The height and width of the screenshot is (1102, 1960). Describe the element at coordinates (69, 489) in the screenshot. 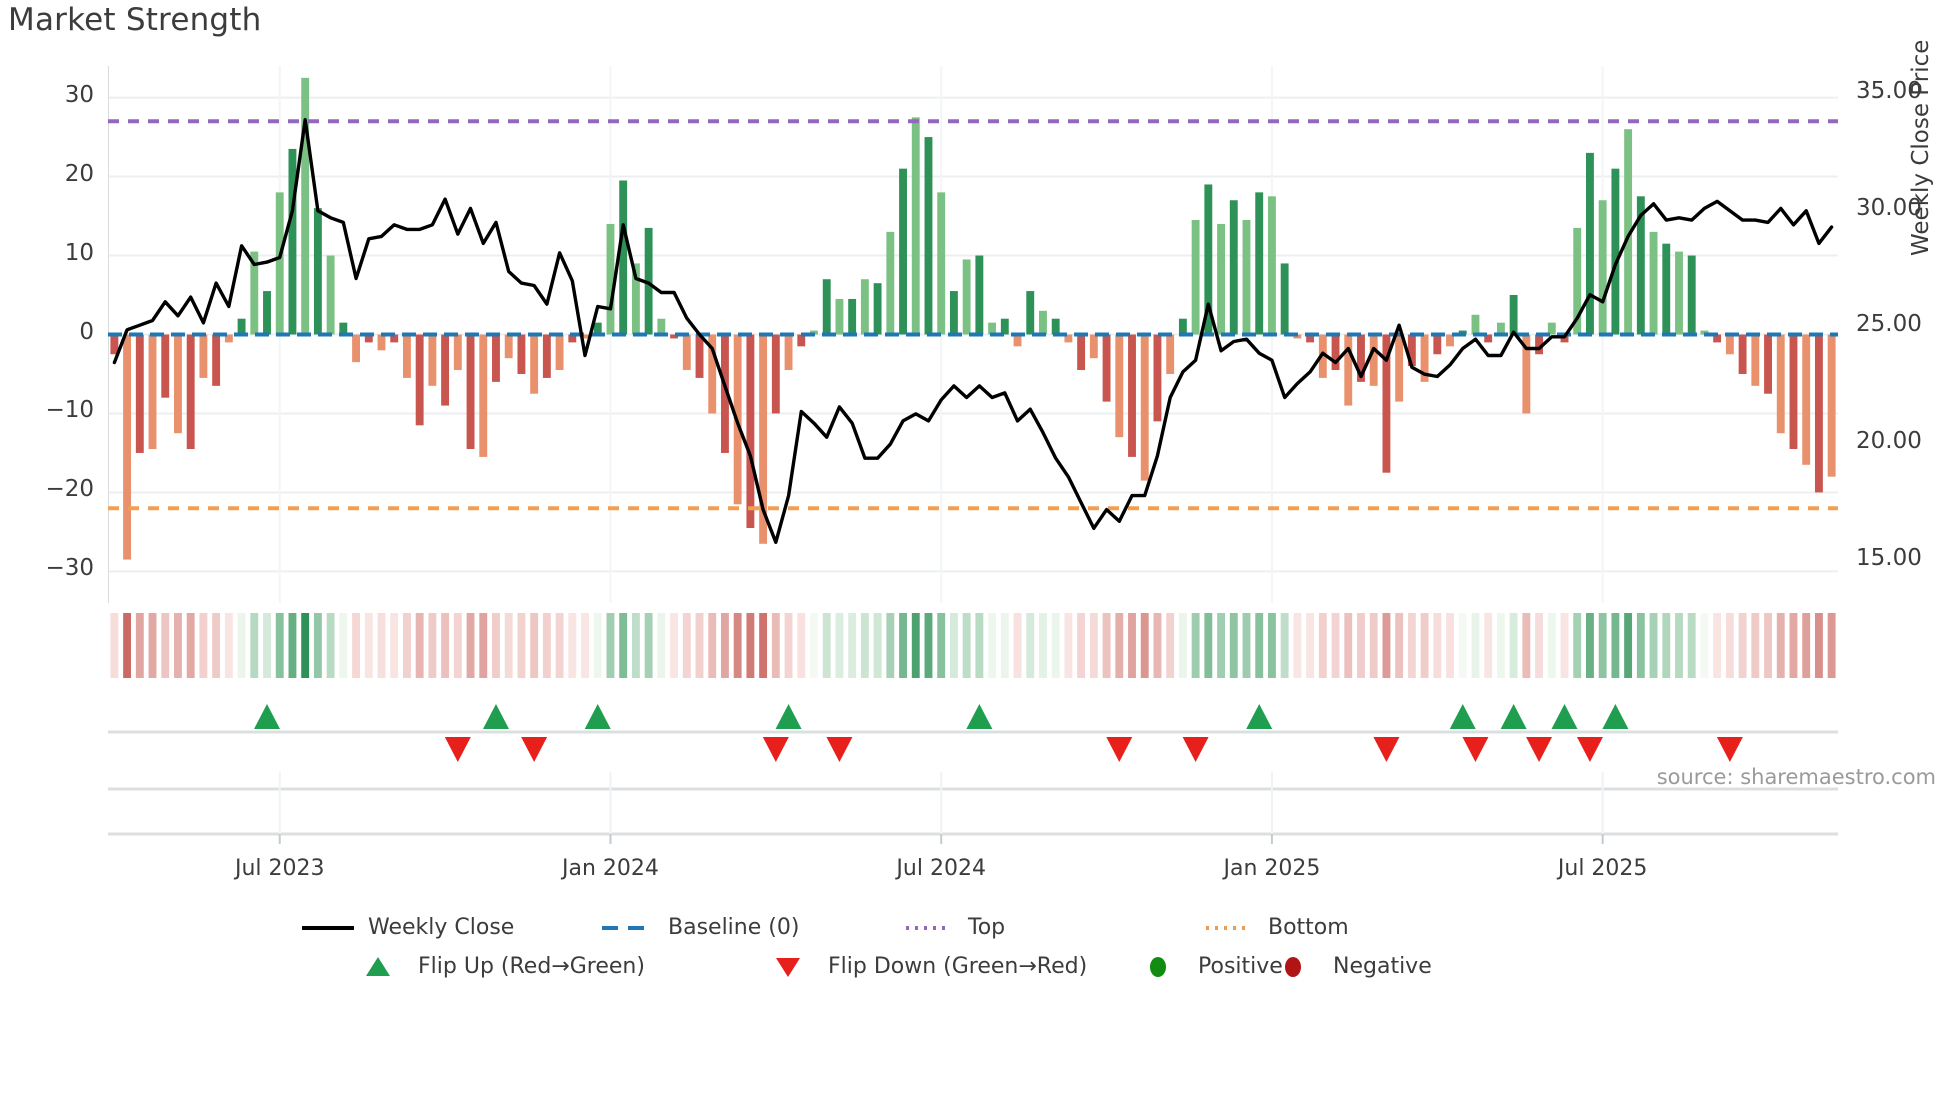

I see `y-tick-left: −20` at that location.